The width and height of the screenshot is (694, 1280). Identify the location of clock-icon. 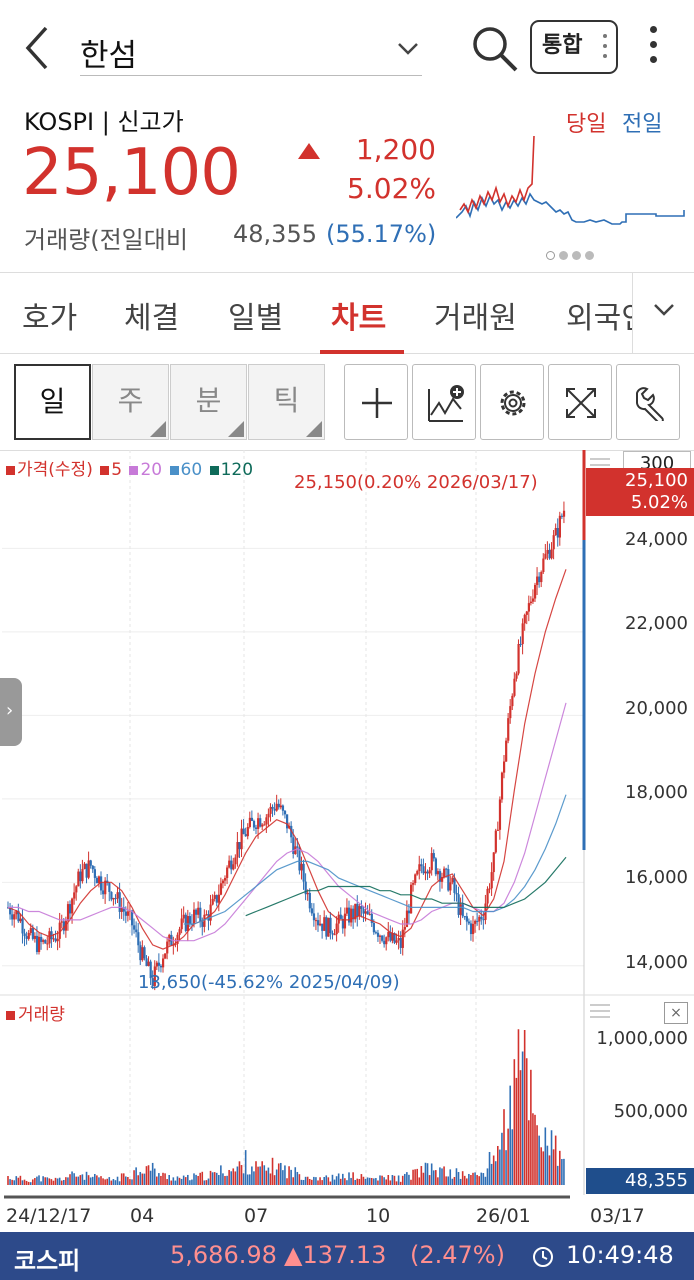
(543, 1257).